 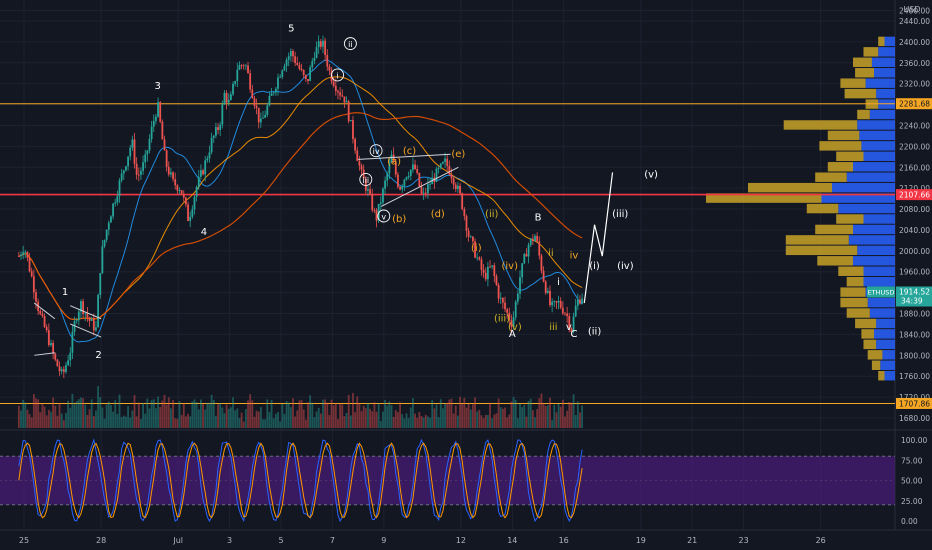 What do you see at coordinates (914, 21) in the screenshot?
I see `price-tick-label: 2440.00` at bounding box center [914, 21].